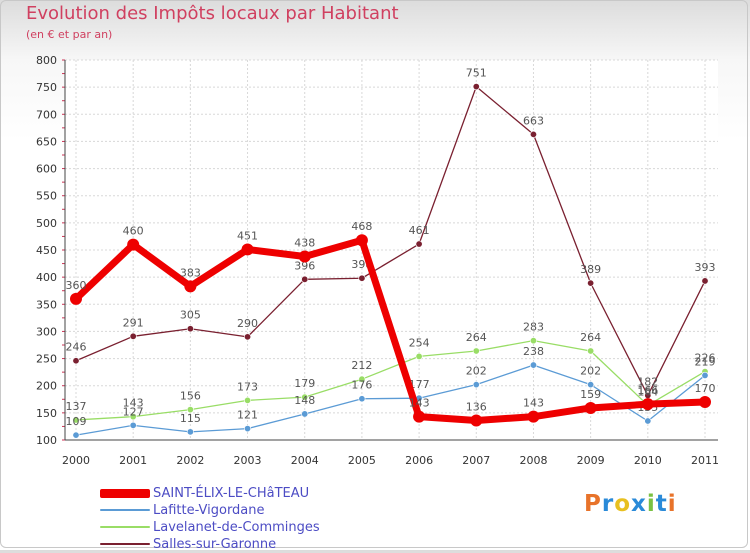  What do you see at coordinates (705, 267) in the screenshot?
I see `data-label: 393` at bounding box center [705, 267].